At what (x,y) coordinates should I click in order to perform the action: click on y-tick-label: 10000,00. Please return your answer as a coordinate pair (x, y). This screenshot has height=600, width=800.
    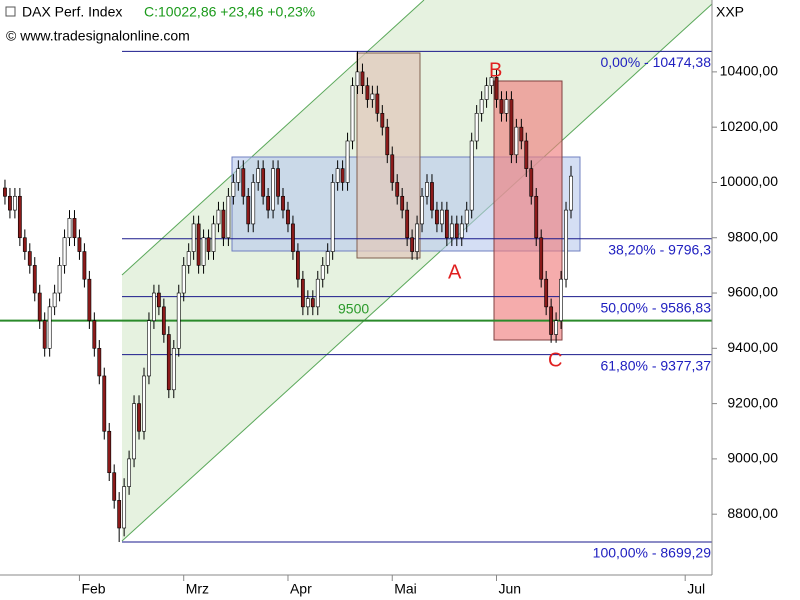
    Looking at the image, I should click on (749, 181).